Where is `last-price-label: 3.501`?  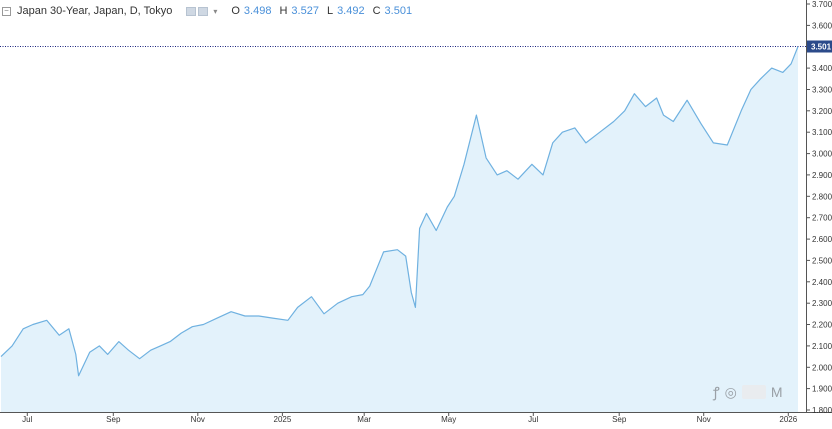
last-price-label: 3.501 is located at coordinates (821, 47).